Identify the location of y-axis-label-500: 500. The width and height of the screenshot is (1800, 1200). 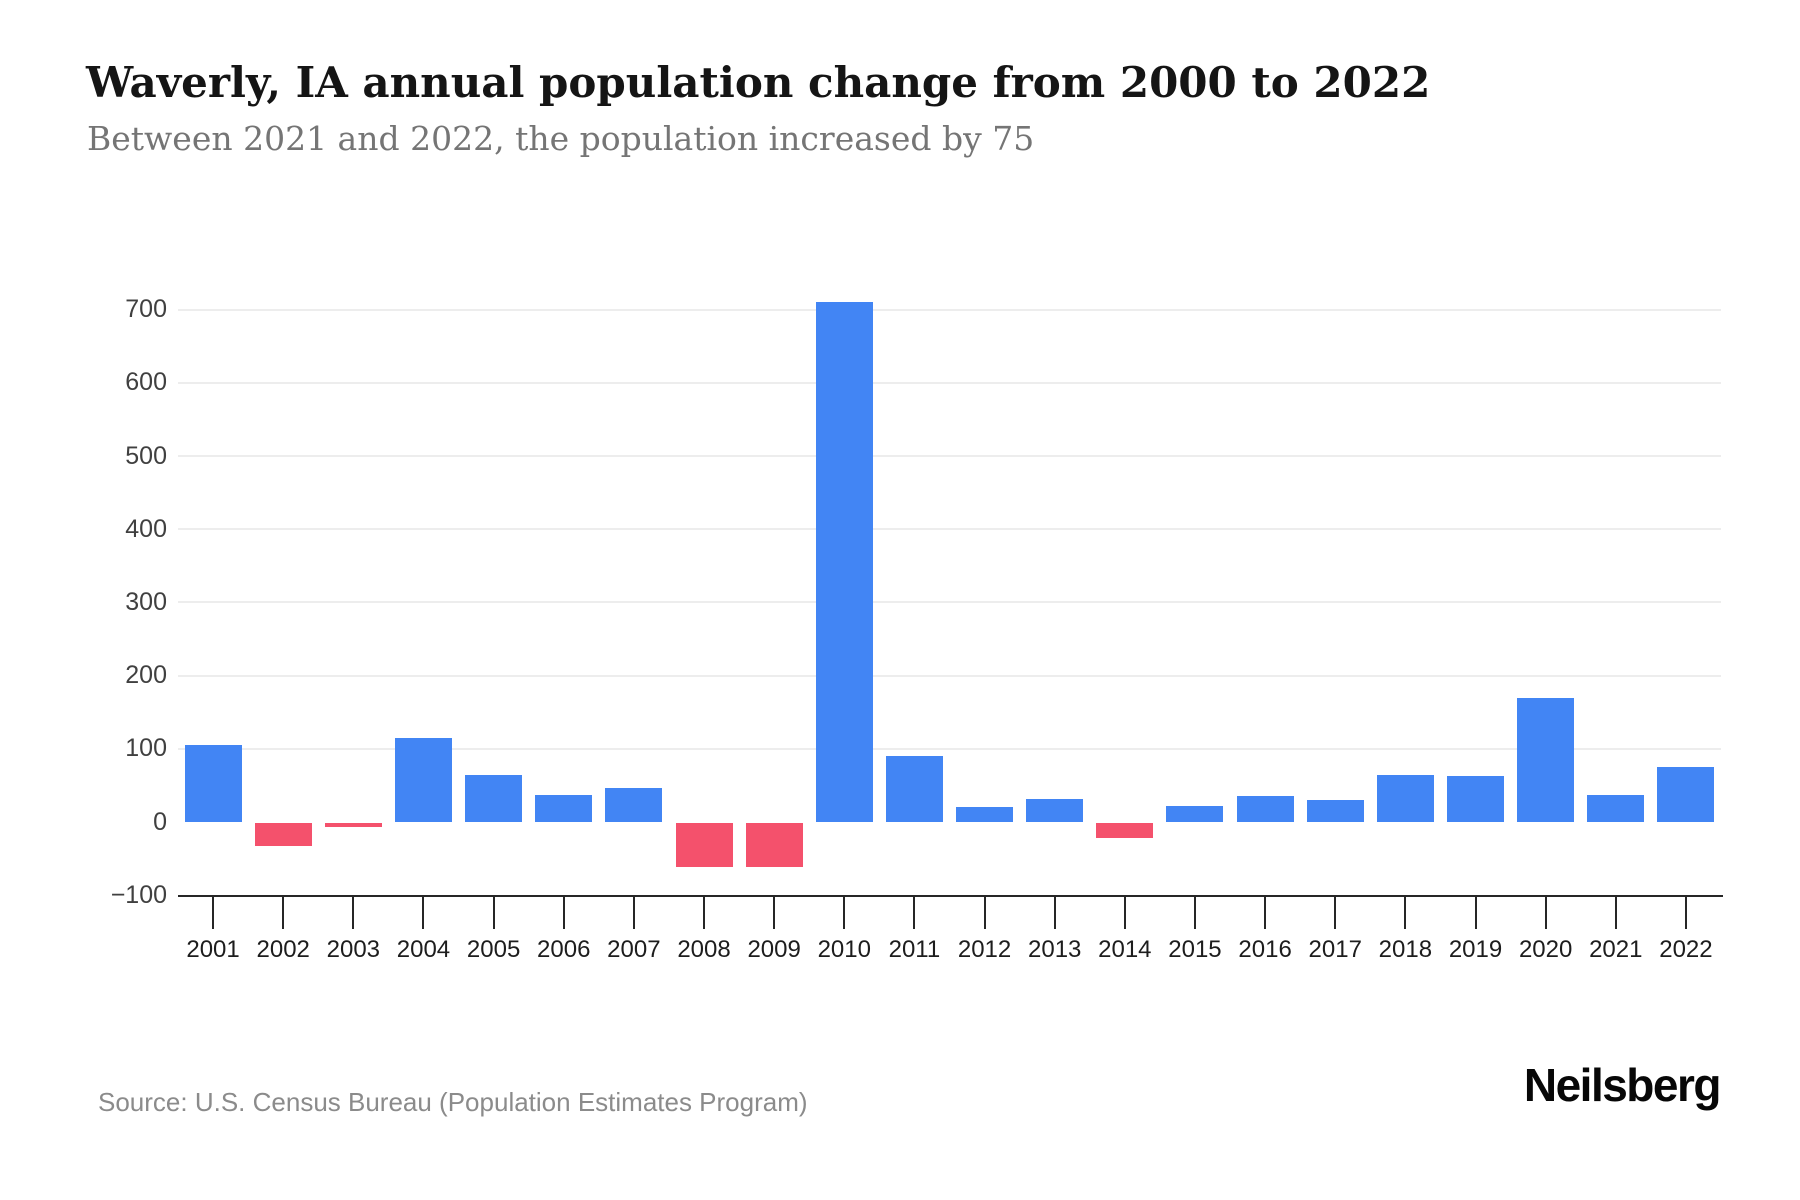
(146, 455).